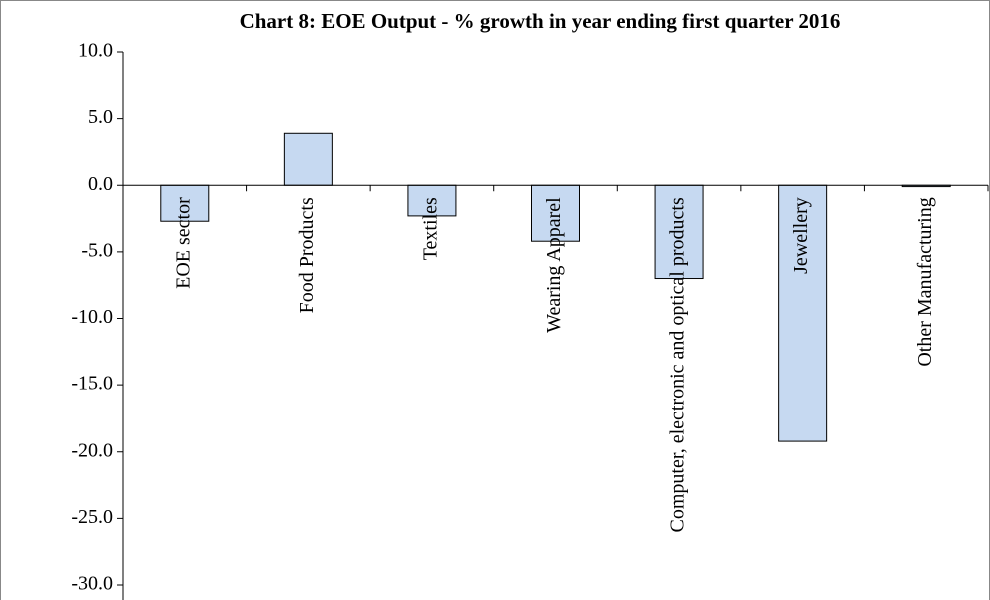 The width and height of the screenshot is (990, 600). What do you see at coordinates (801, 235) in the screenshot?
I see `x-tick-label: Jewellery` at bounding box center [801, 235].